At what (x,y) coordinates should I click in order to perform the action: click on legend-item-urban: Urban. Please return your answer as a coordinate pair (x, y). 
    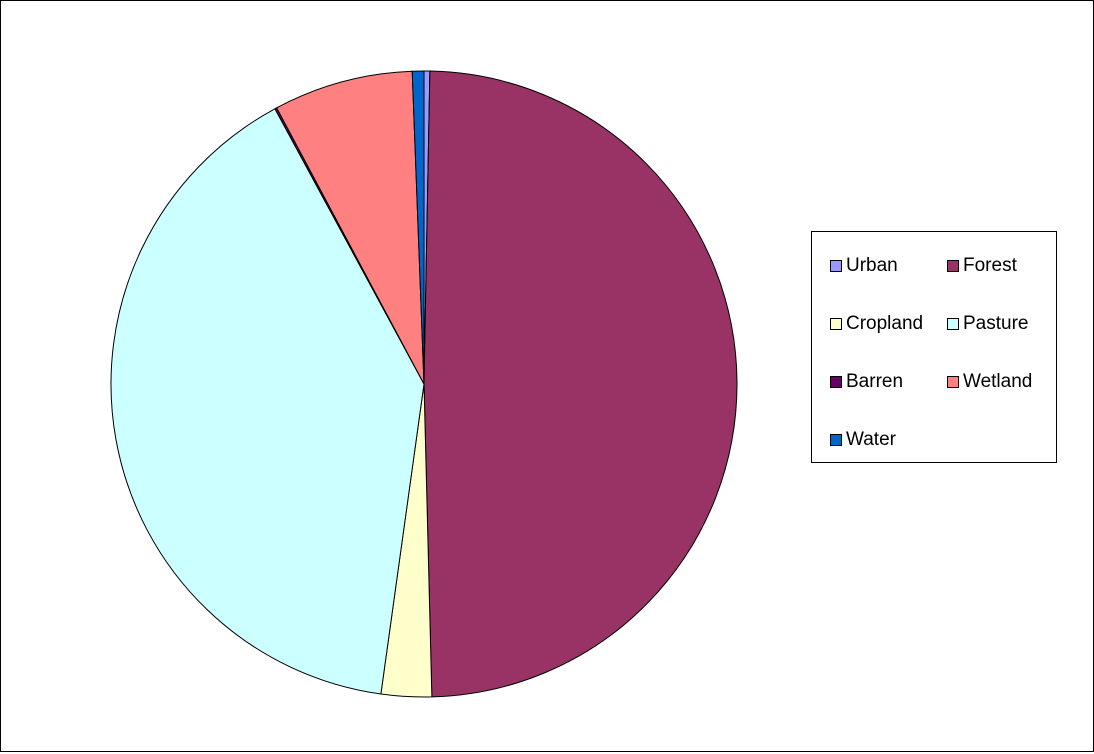
    Looking at the image, I should click on (864, 266).